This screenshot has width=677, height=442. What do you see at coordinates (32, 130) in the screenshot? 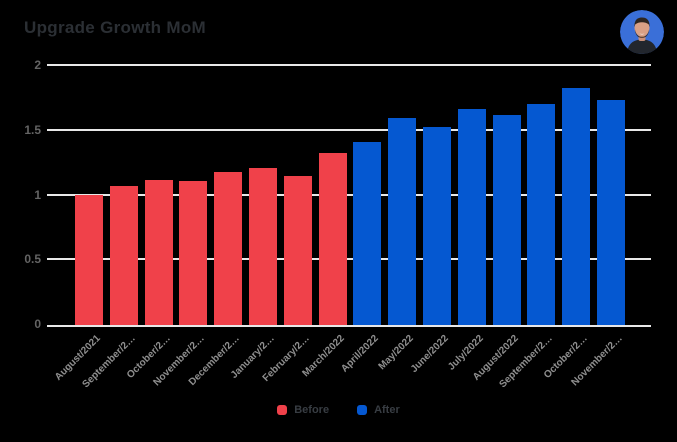
I see `y-axis-tick-label: 1.5` at bounding box center [32, 130].